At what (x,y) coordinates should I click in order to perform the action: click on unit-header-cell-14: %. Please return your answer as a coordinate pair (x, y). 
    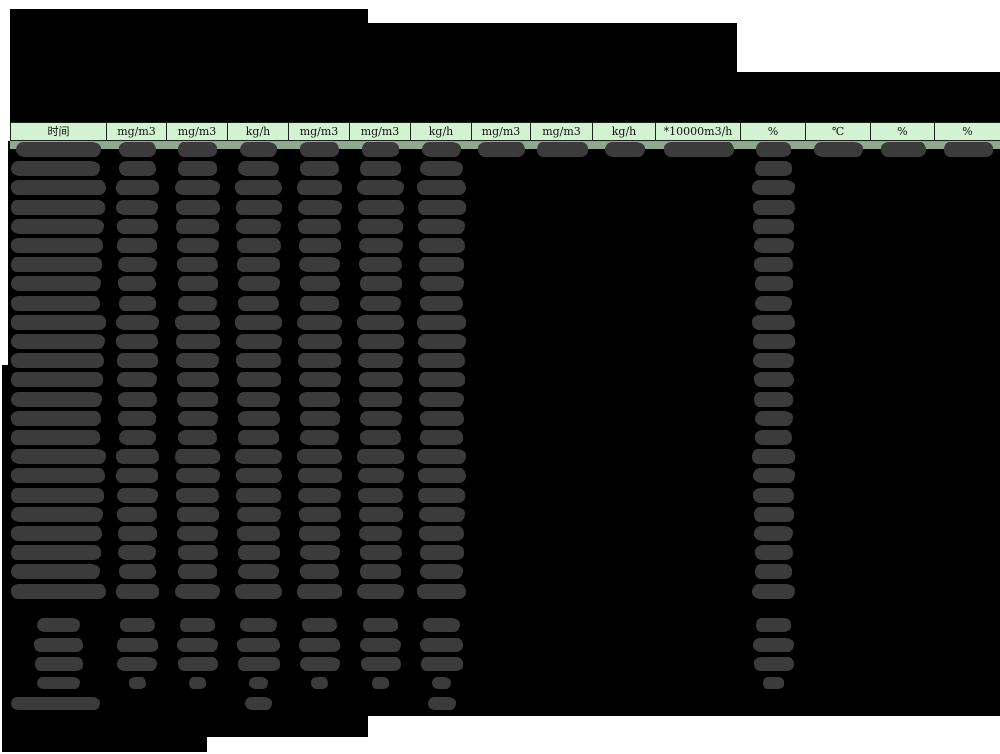
    Looking at the image, I should click on (967, 131).